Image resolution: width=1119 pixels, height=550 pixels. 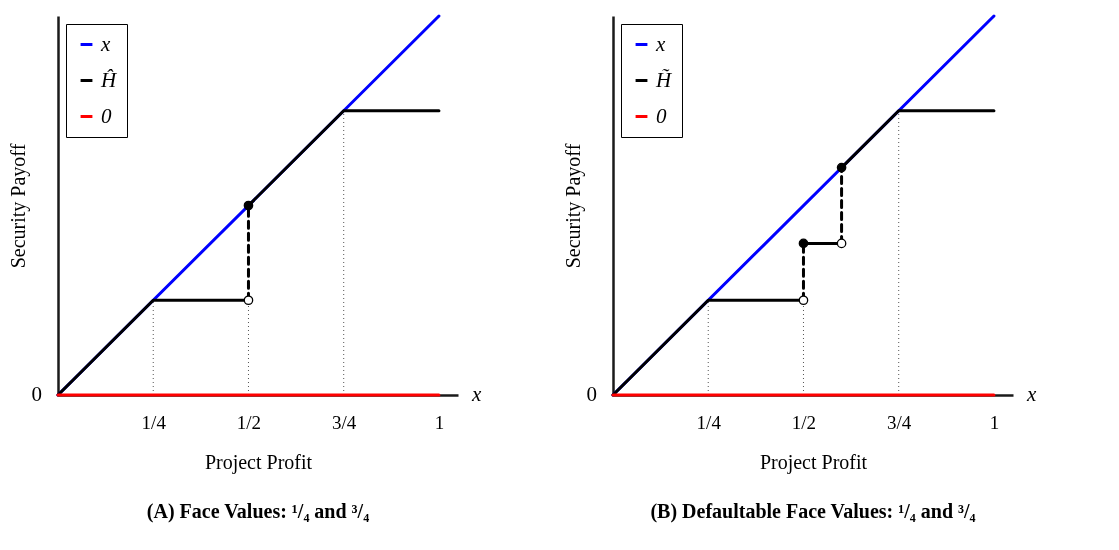 I want to click on text: (A) Face Values: ¹/₄ and ³/₄, so click(x=258, y=511).